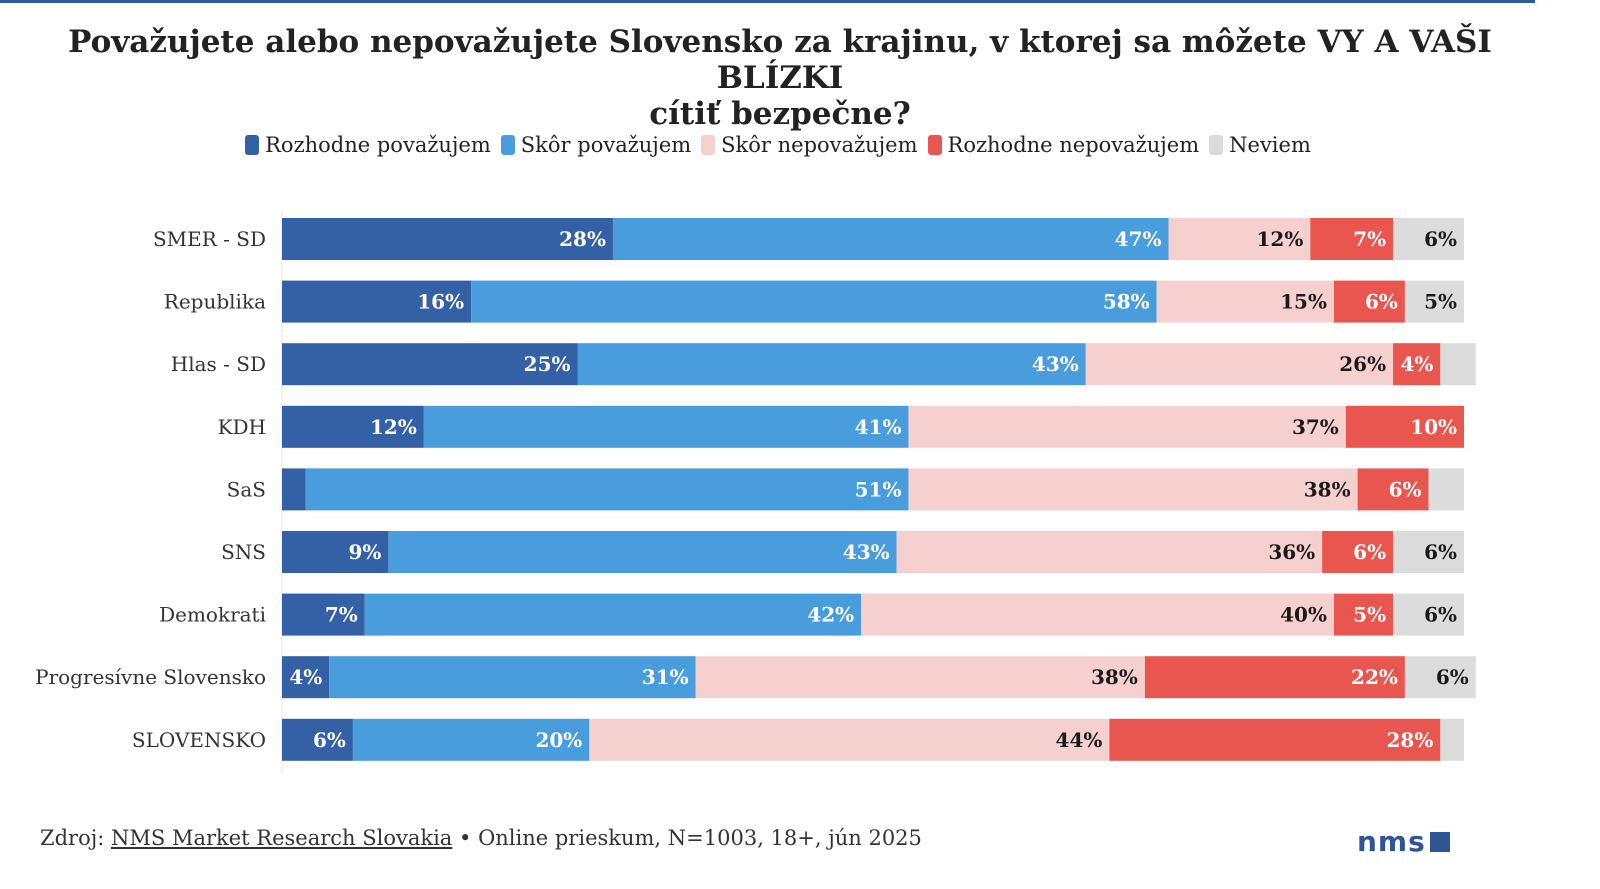 This screenshot has width=1600, height=889. What do you see at coordinates (215, 302) in the screenshot?
I see `category-label: Republika` at bounding box center [215, 302].